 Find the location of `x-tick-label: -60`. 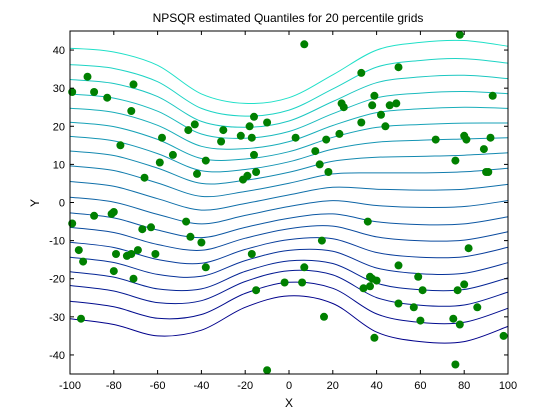

x-tick-label: -60 is located at coordinates (158, 386).